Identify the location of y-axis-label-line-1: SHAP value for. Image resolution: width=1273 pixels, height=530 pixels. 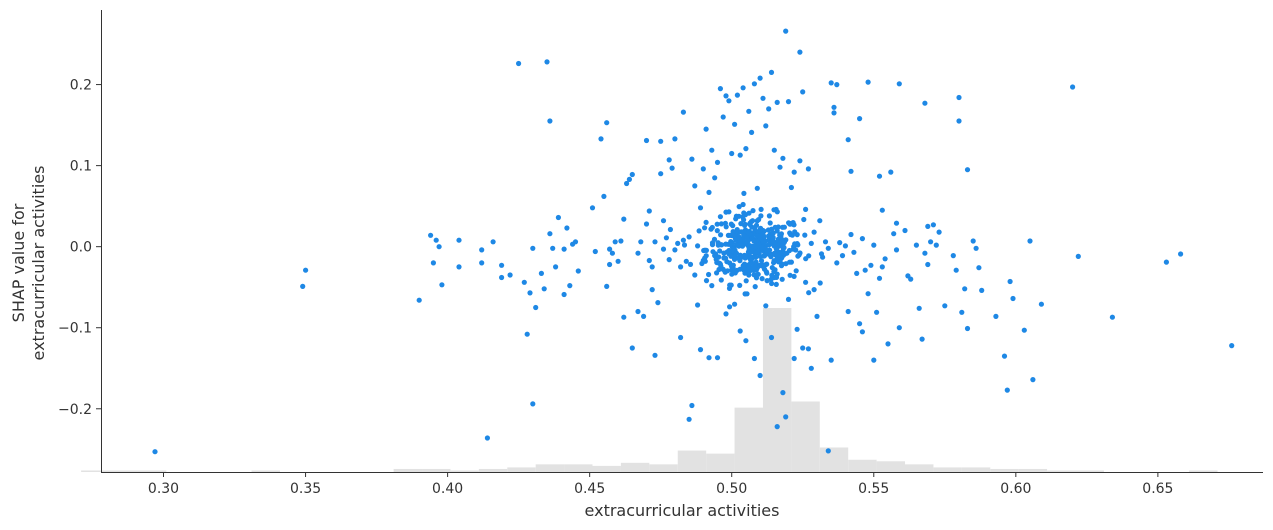
(18, 262).